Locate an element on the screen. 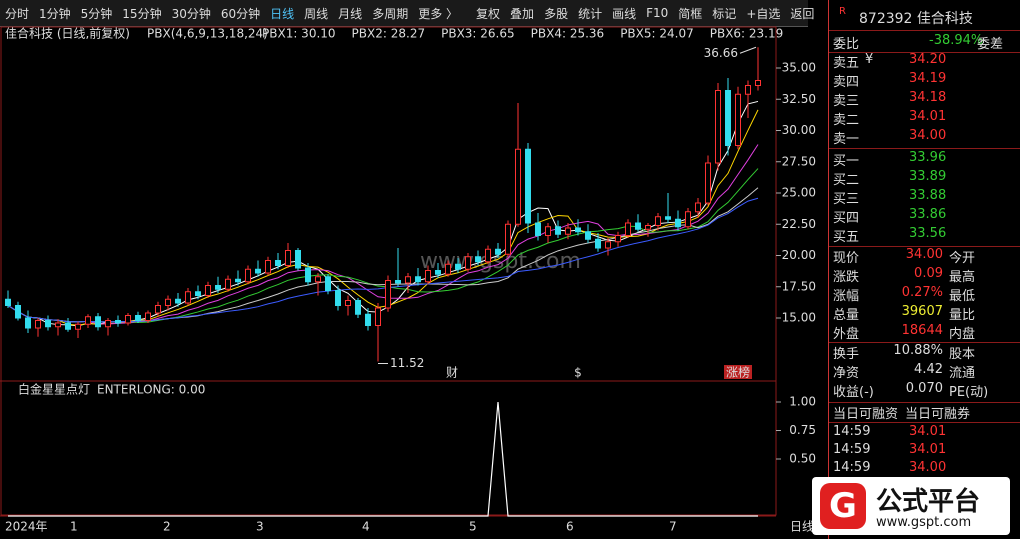 Image resolution: width=1020 pixels, height=539 pixels. toolbar-button: 简框 is located at coordinates (690, 13).